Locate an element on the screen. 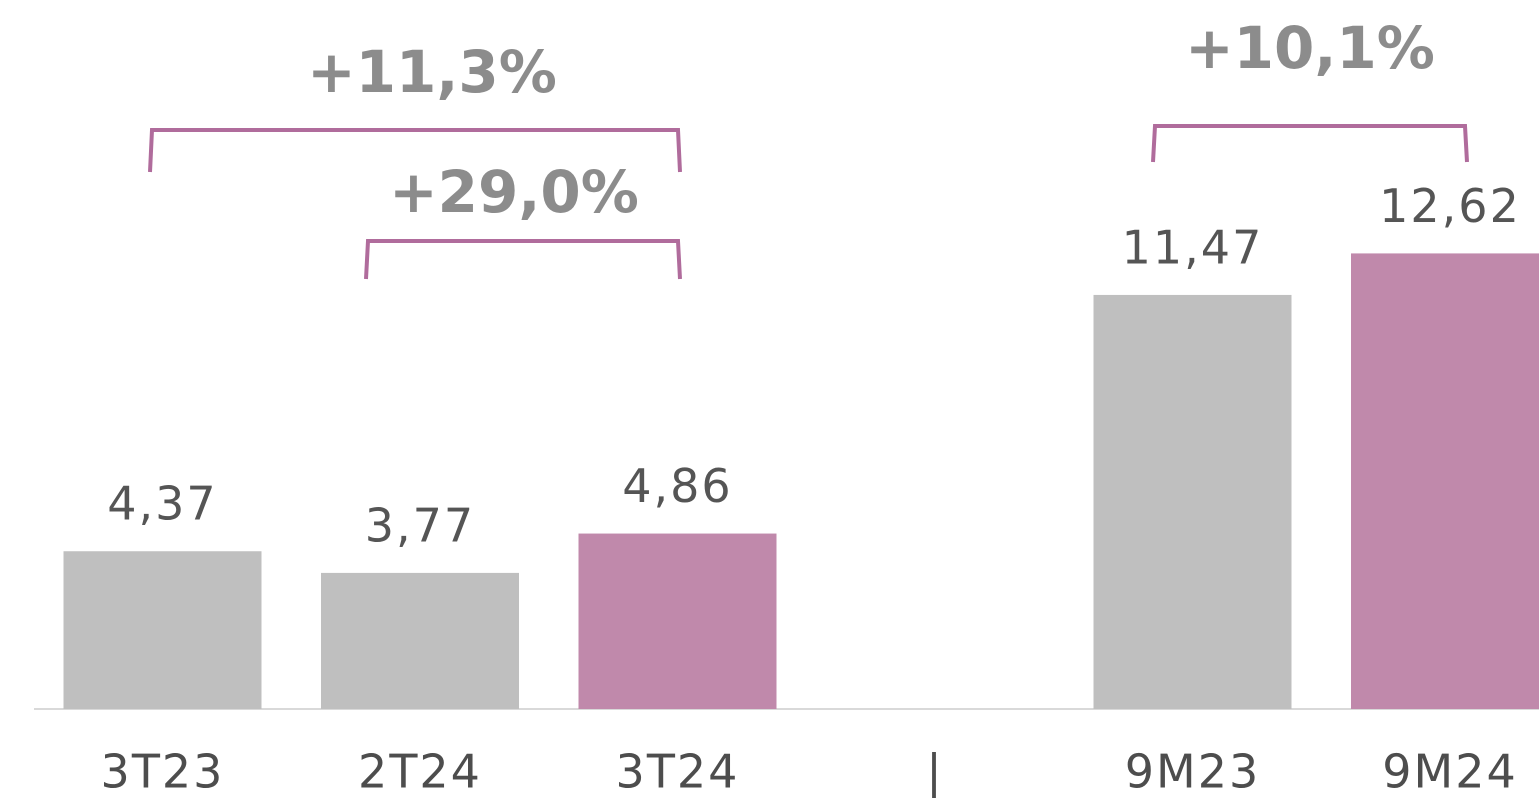 This screenshot has height=798, width=1539. value-label: 11,47 is located at coordinates (1193, 247).